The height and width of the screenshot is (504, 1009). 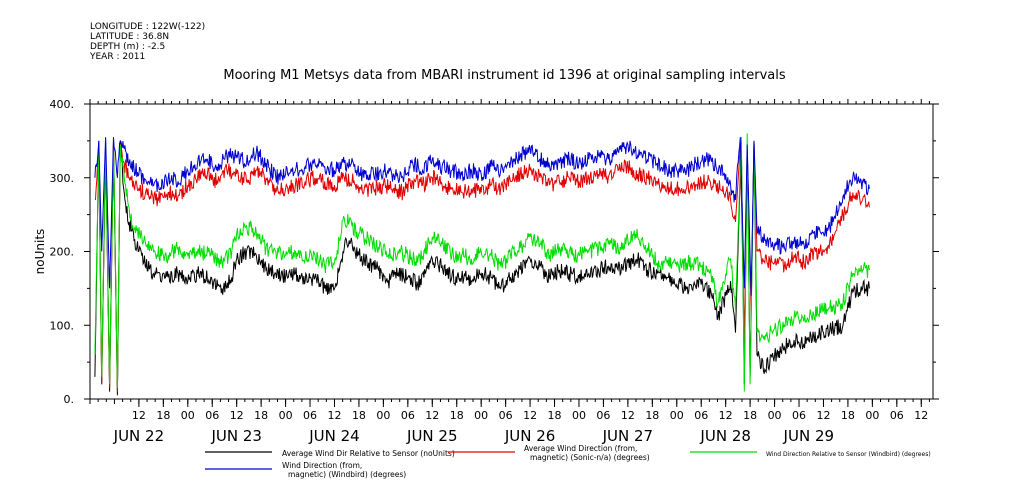 What do you see at coordinates (62, 252) in the screenshot?
I see `y-tick-label: 200.` at bounding box center [62, 252].